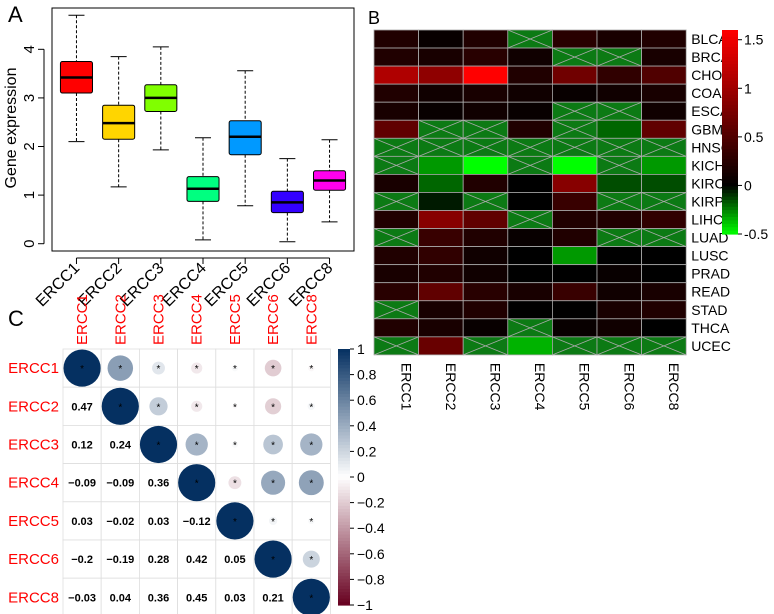 Image resolution: width=774 pixels, height=614 pixels. Describe the element at coordinates (33, 445) in the screenshot. I see `corr-row-label: ERCC3` at that location.